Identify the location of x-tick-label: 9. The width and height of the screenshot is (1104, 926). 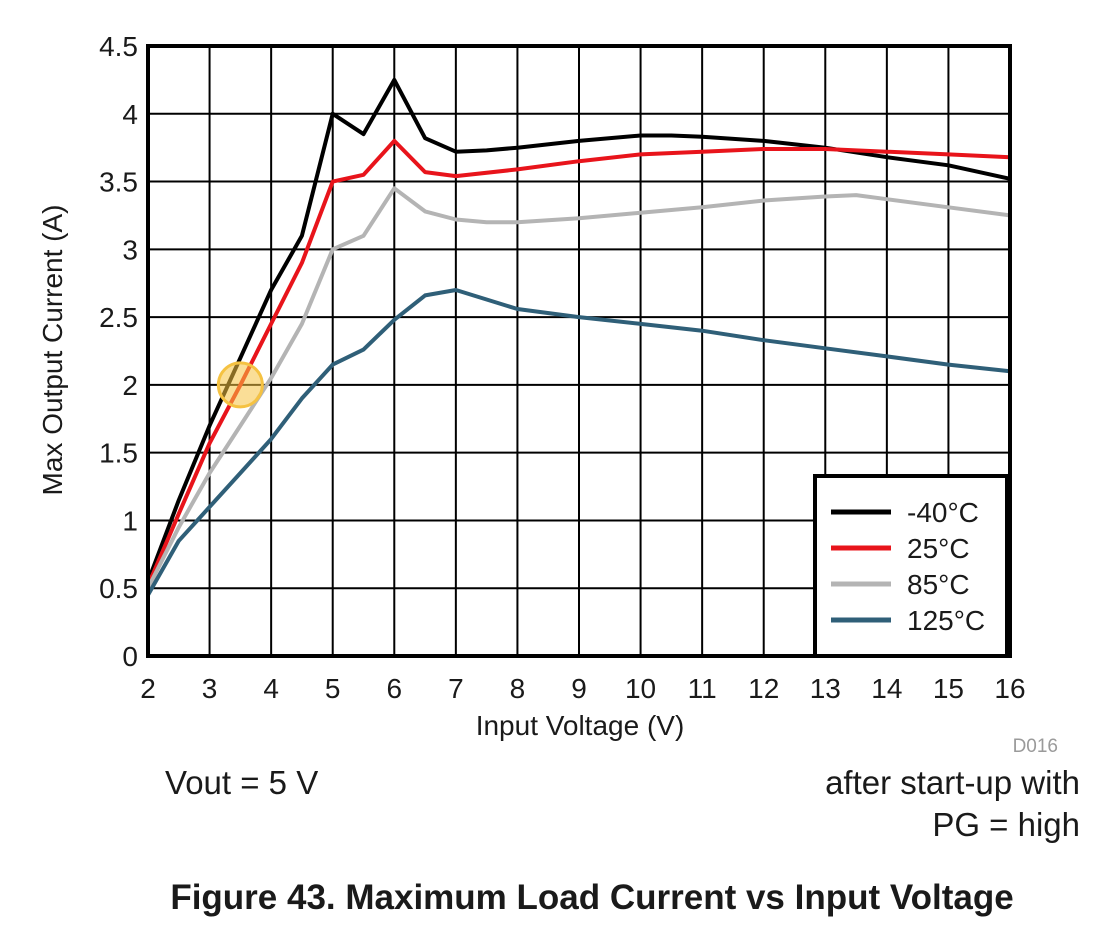
(579, 688).